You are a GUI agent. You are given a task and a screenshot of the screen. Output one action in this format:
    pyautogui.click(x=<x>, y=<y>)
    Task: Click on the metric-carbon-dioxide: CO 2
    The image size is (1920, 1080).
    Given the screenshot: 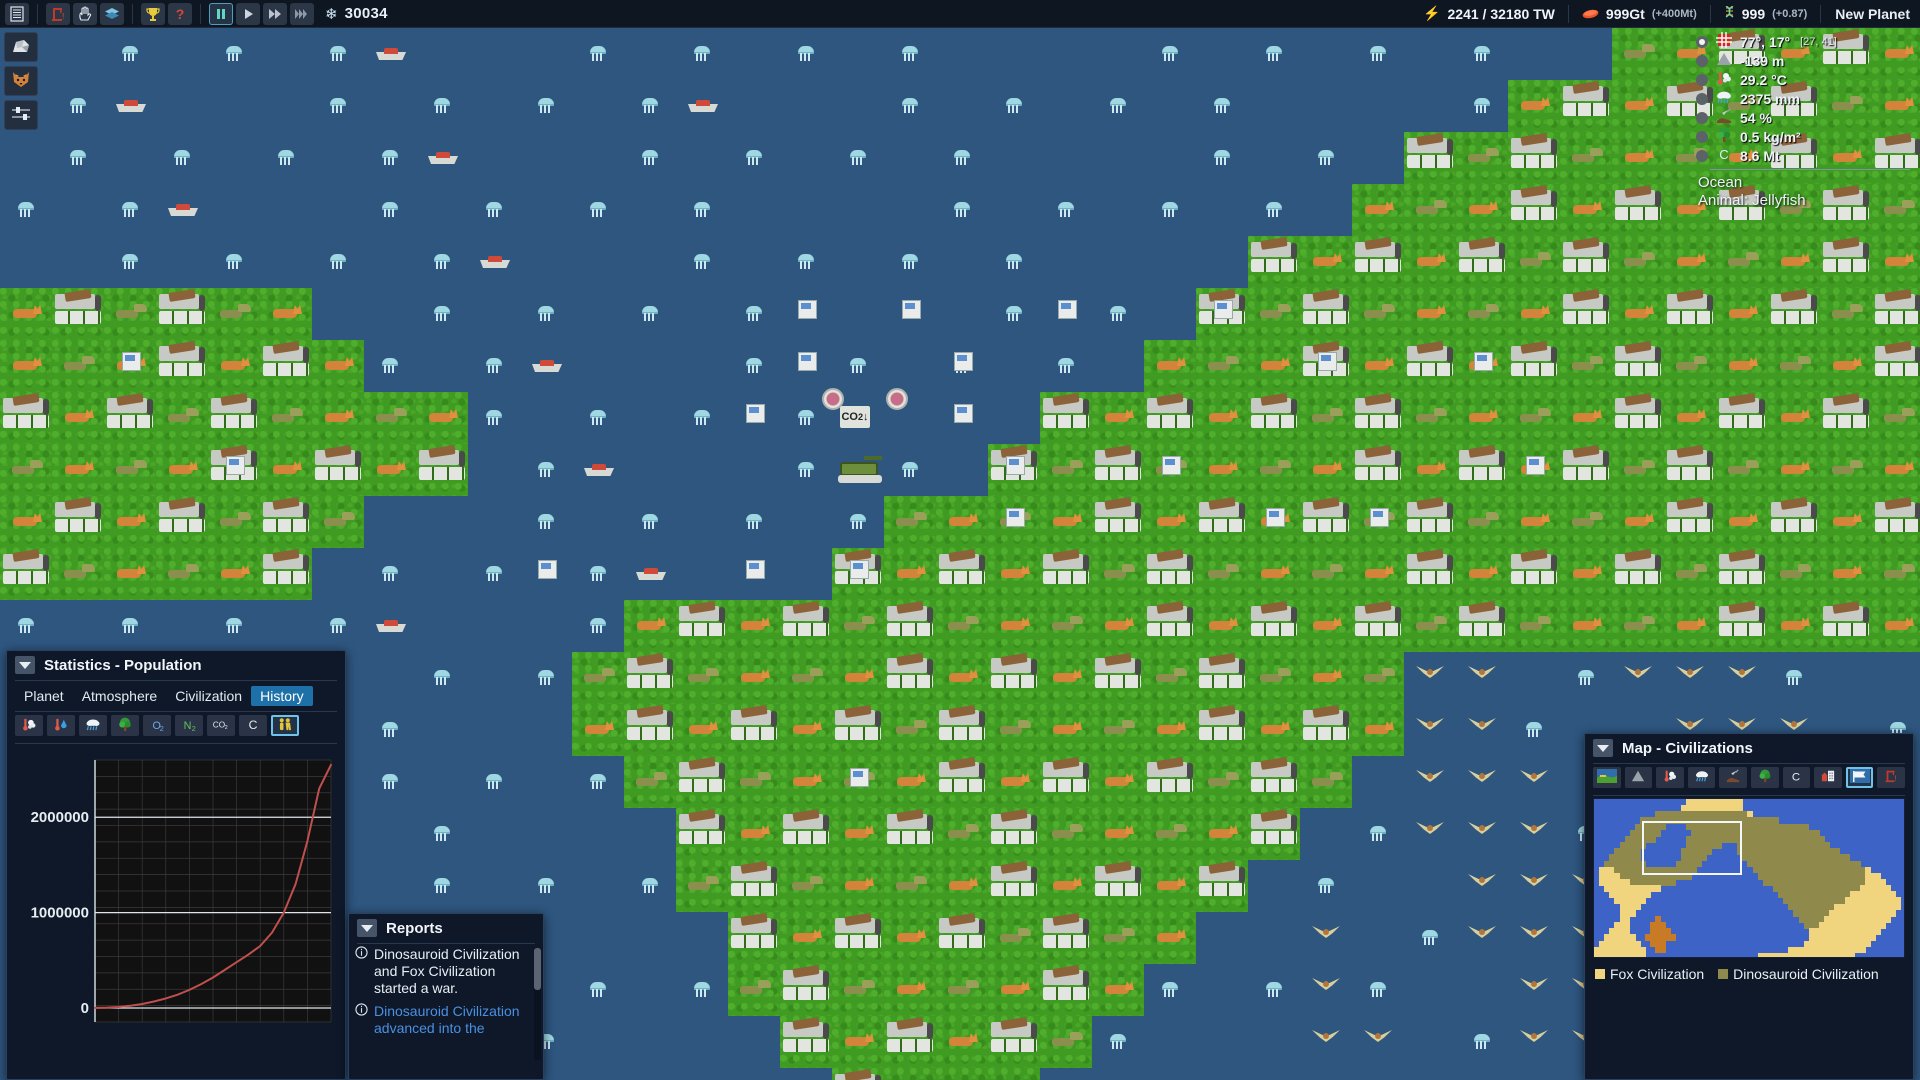 What is the action you would take?
    pyautogui.click(x=221, y=725)
    